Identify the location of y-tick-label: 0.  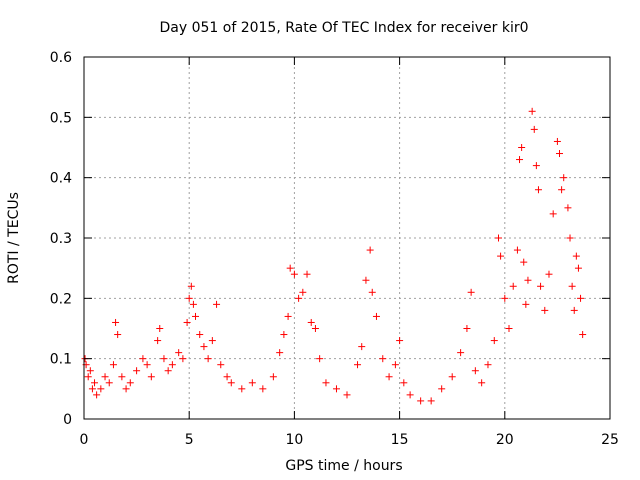
(67, 420).